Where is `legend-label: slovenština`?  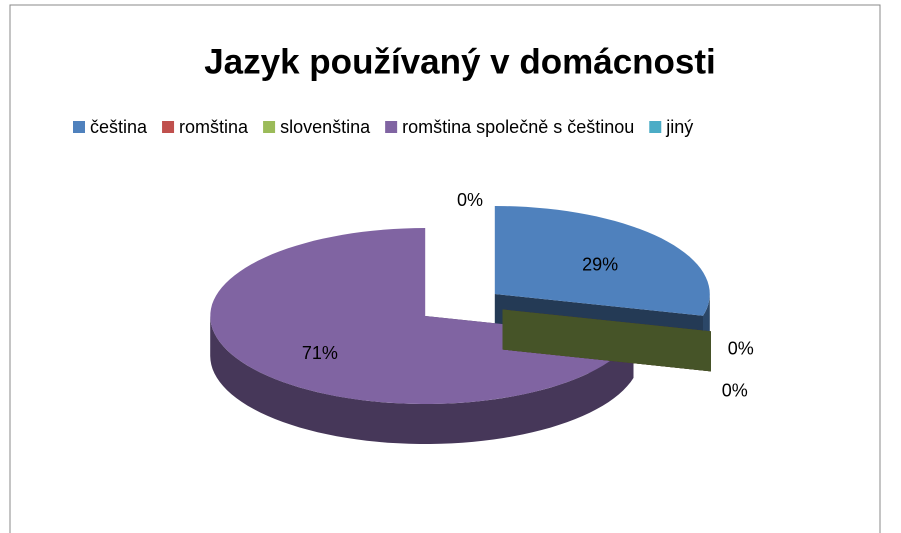 legend-label: slovenština is located at coordinates (325, 127).